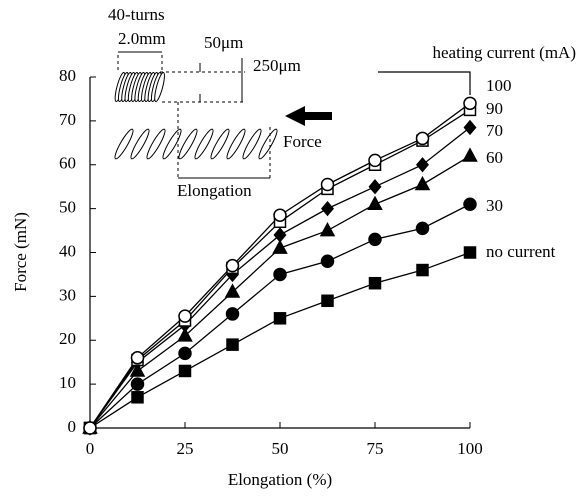 The height and width of the screenshot is (497, 580). What do you see at coordinates (67, 294) in the screenshot?
I see `y-tick-label: 30` at bounding box center [67, 294].